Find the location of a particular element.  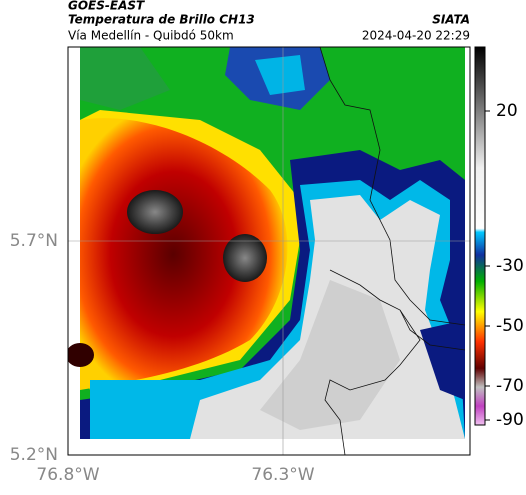

source: SIATA is located at coordinates (451, 20).